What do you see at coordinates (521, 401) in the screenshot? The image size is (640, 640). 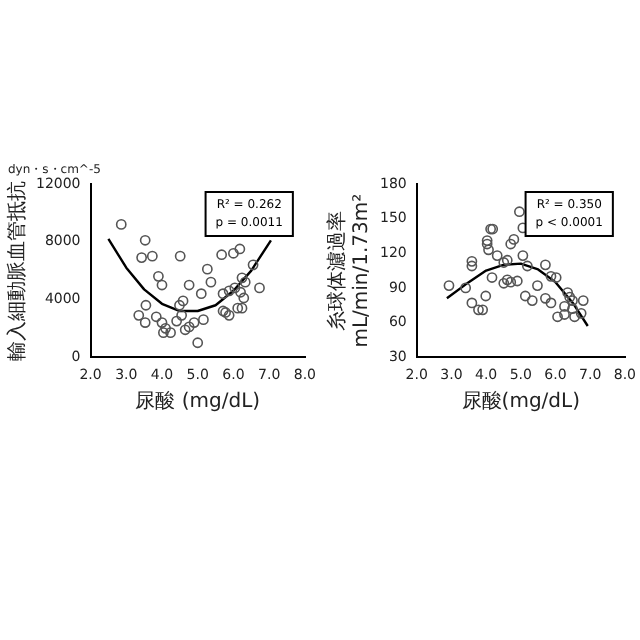 I see `x-axis-title: 尿酸(mg/dL)` at bounding box center [521, 401].